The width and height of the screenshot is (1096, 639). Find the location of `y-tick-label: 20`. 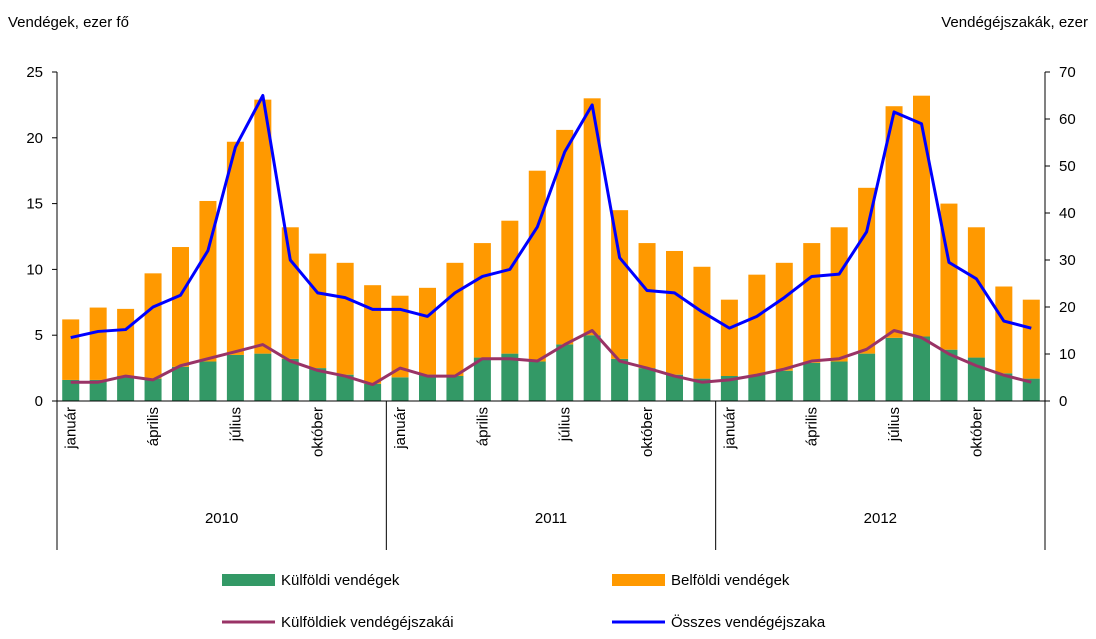

y-tick-label: 20 is located at coordinates (34, 138).